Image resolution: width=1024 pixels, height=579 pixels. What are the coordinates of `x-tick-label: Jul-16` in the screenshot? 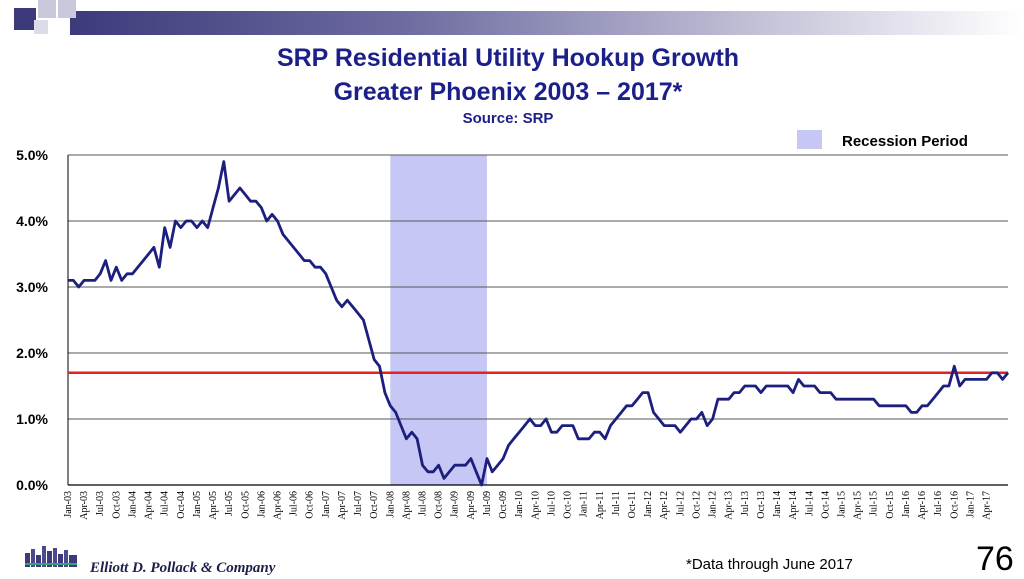 It's located at (938, 503).